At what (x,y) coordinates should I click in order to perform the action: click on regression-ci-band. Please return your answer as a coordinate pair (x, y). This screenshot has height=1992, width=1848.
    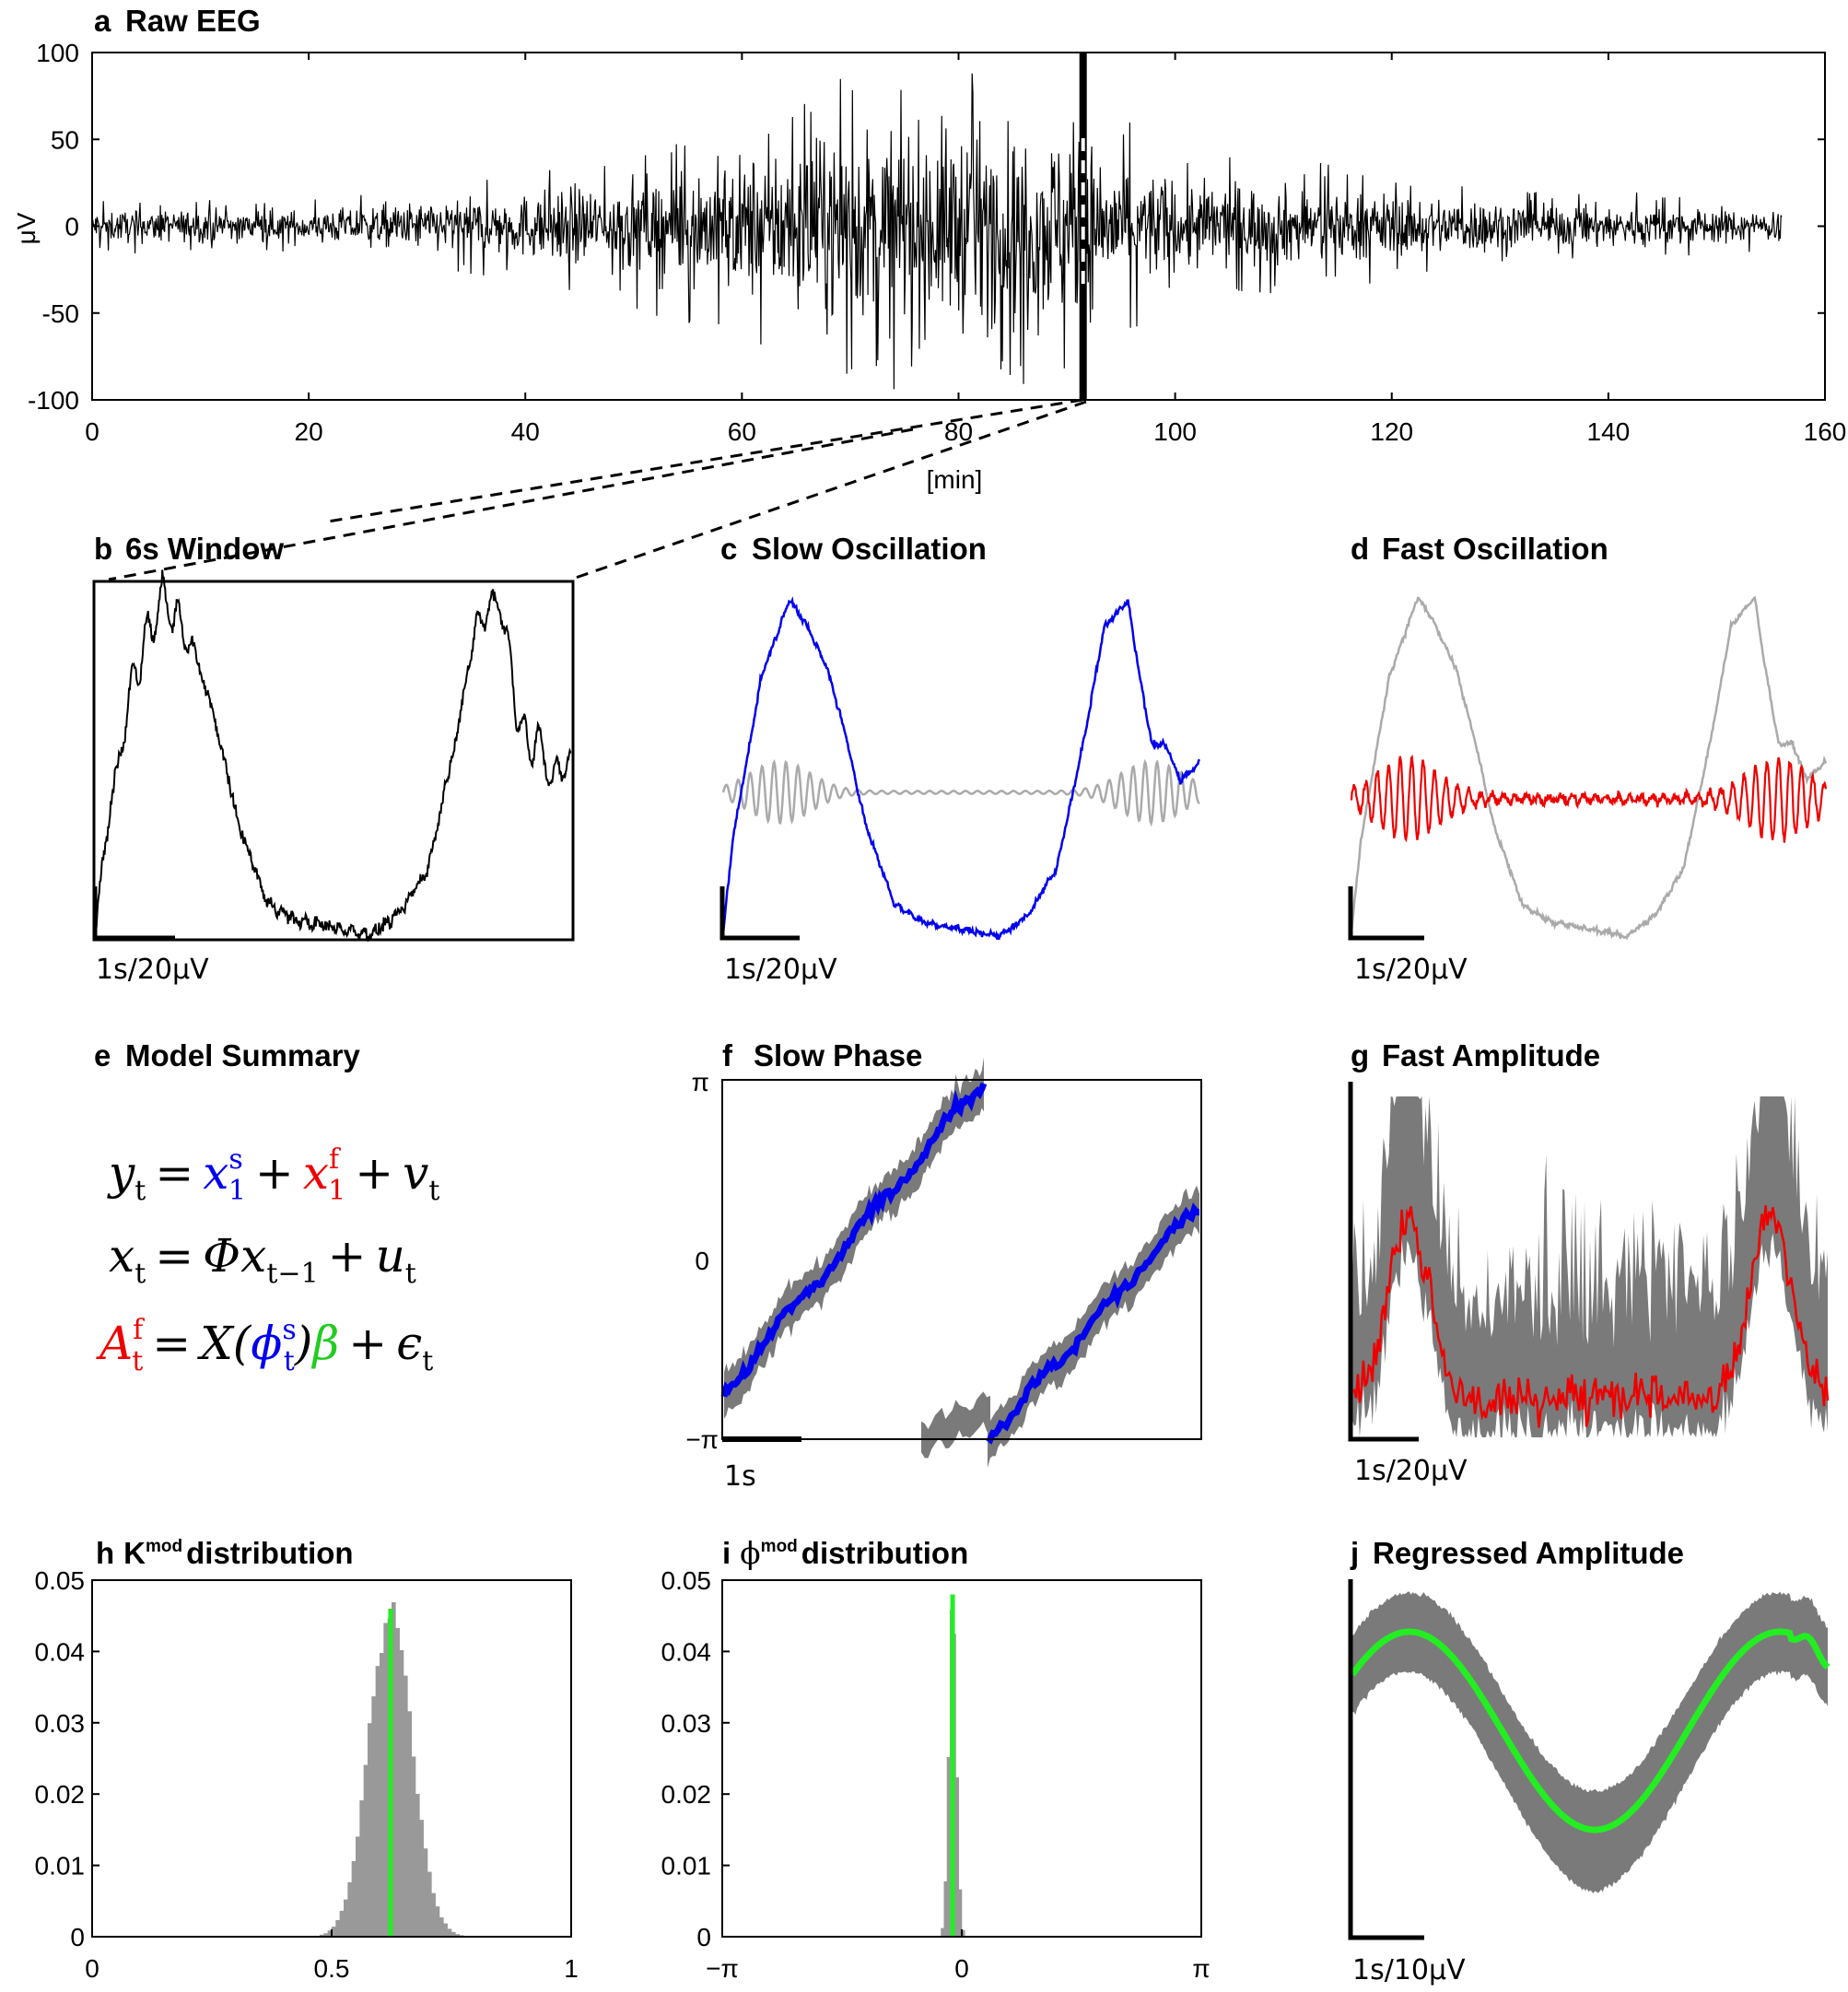
    Looking at the image, I should click on (1590, 1742).